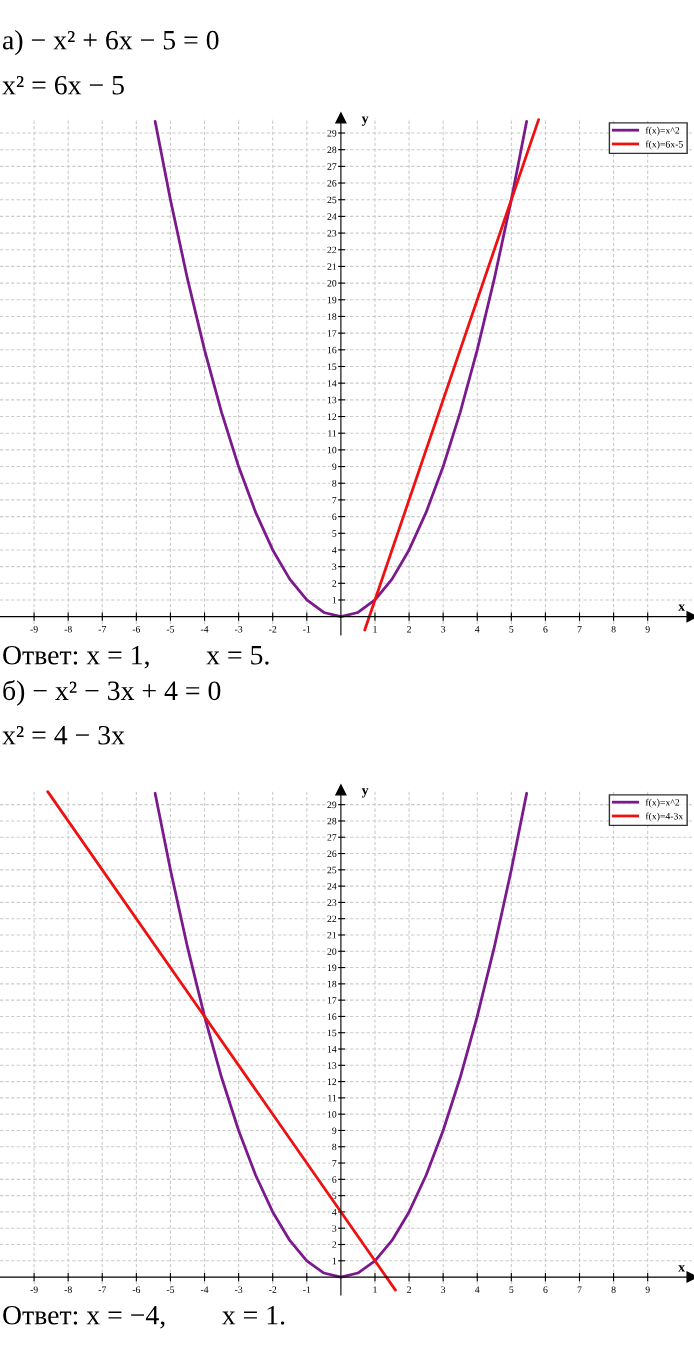  Describe the element at coordinates (579, 1289) in the screenshot. I see `x-tick-label: 7` at that location.